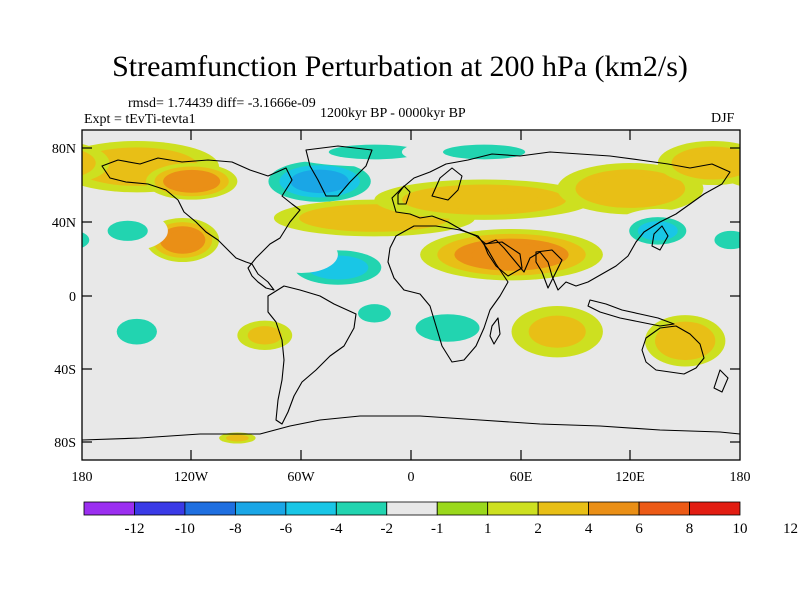 The image size is (800, 600). Describe the element at coordinates (64, 296) in the screenshot. I see `lat-axis-labels: 80N 40N 0 40S 80S` at that location.